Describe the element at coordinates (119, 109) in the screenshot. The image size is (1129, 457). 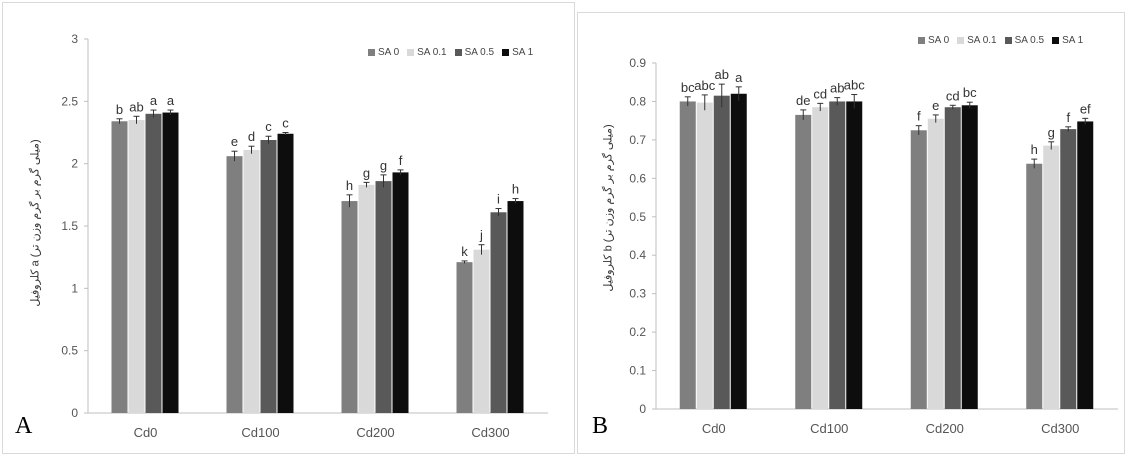
I see `significance-letter: b` at that location.